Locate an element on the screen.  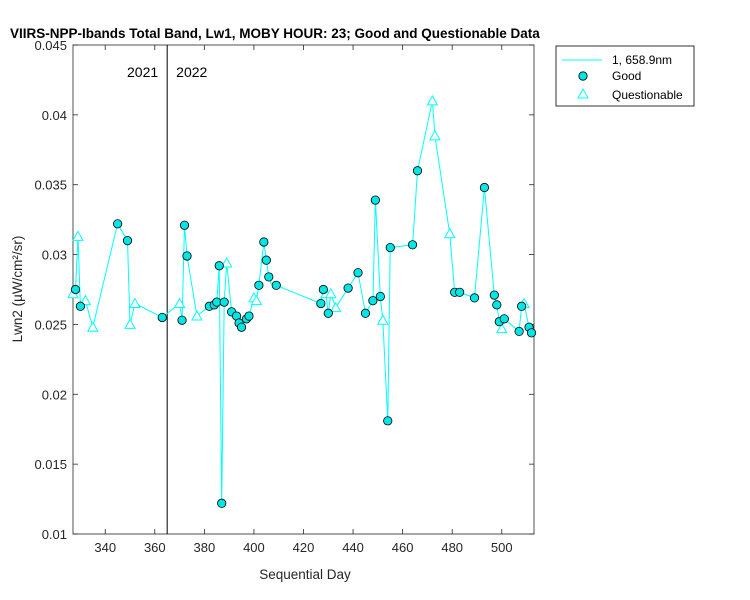
y-tick-label: 0.025 is located at coordinates (50, 324).